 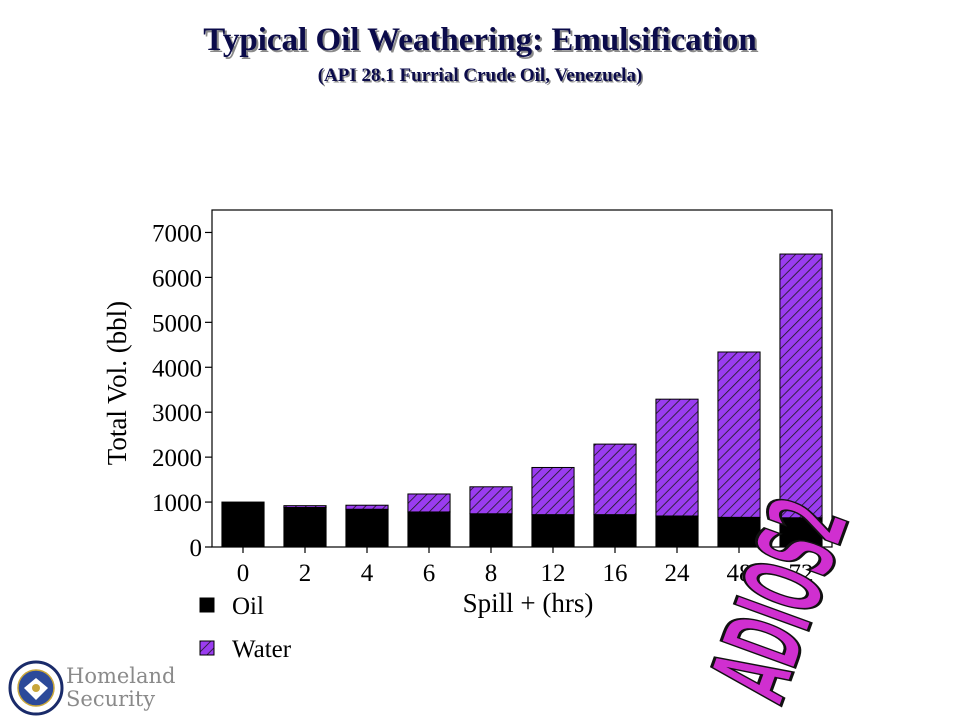 I want to click on x-tick-label: 4, so click(x=367, y=573).